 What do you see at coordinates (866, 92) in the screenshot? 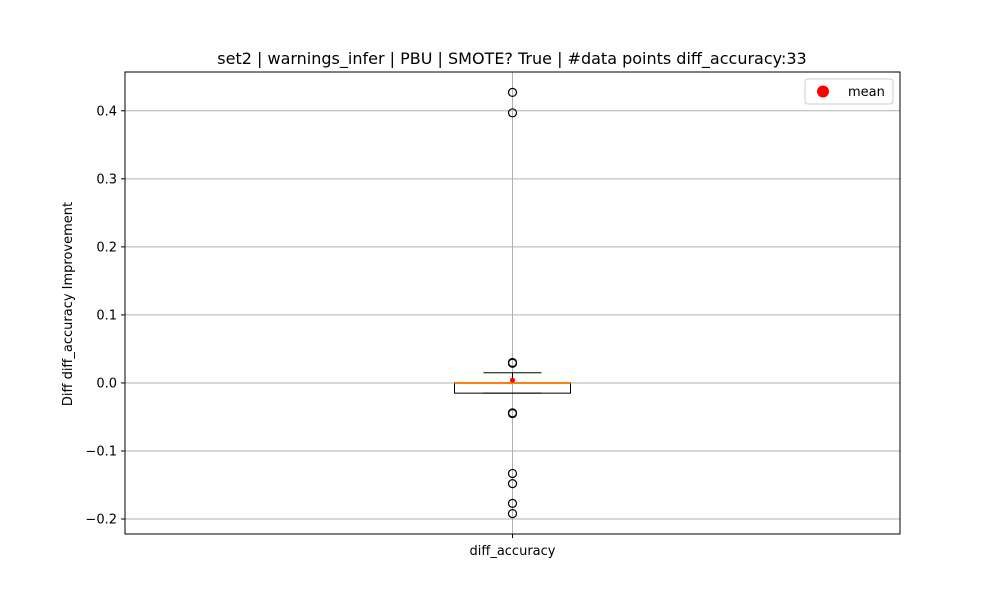
I see `legend-mean-label: mean` at bounding box center [866, 92].